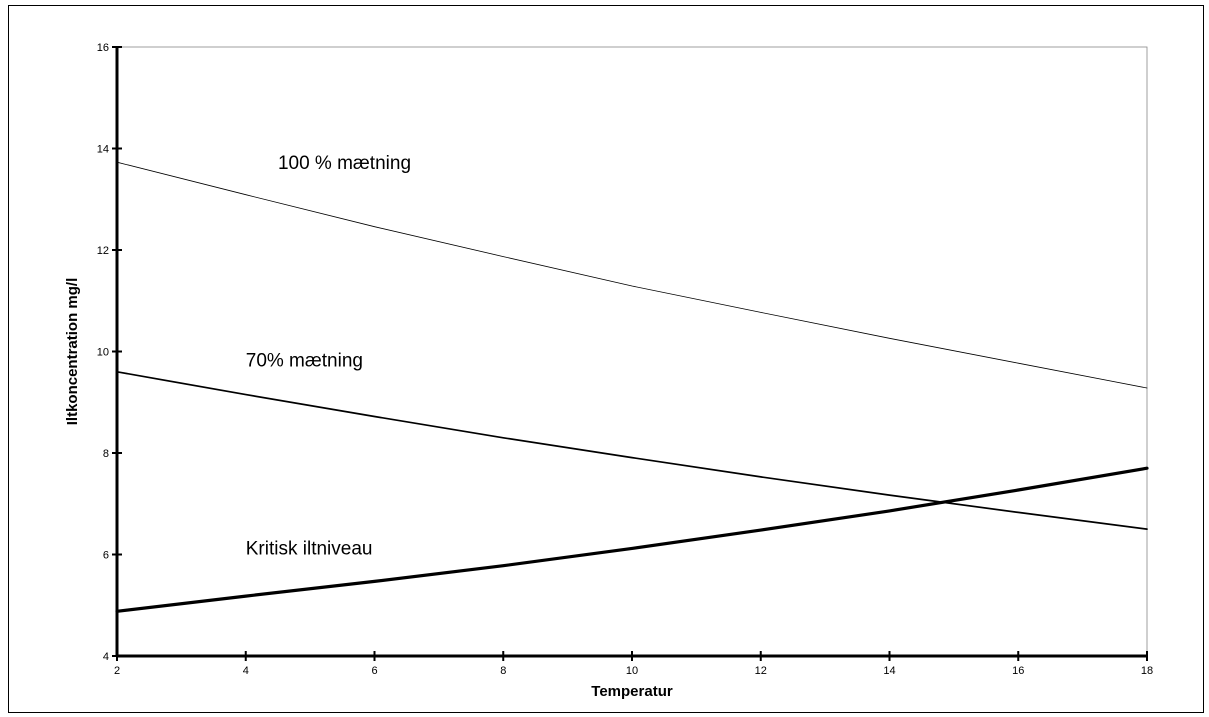  I want to click on x-tick-label: 16, so click(1018, 671).